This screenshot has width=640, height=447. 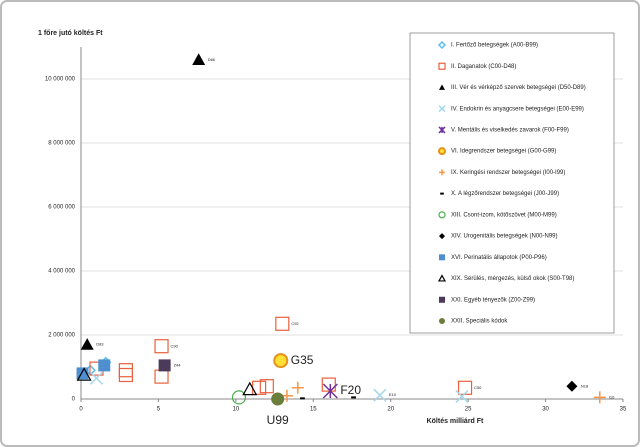 What do you see at coordinates (302, 360) in the screenshot?
I see `point-label: G35` at bounding box center [302, 360].